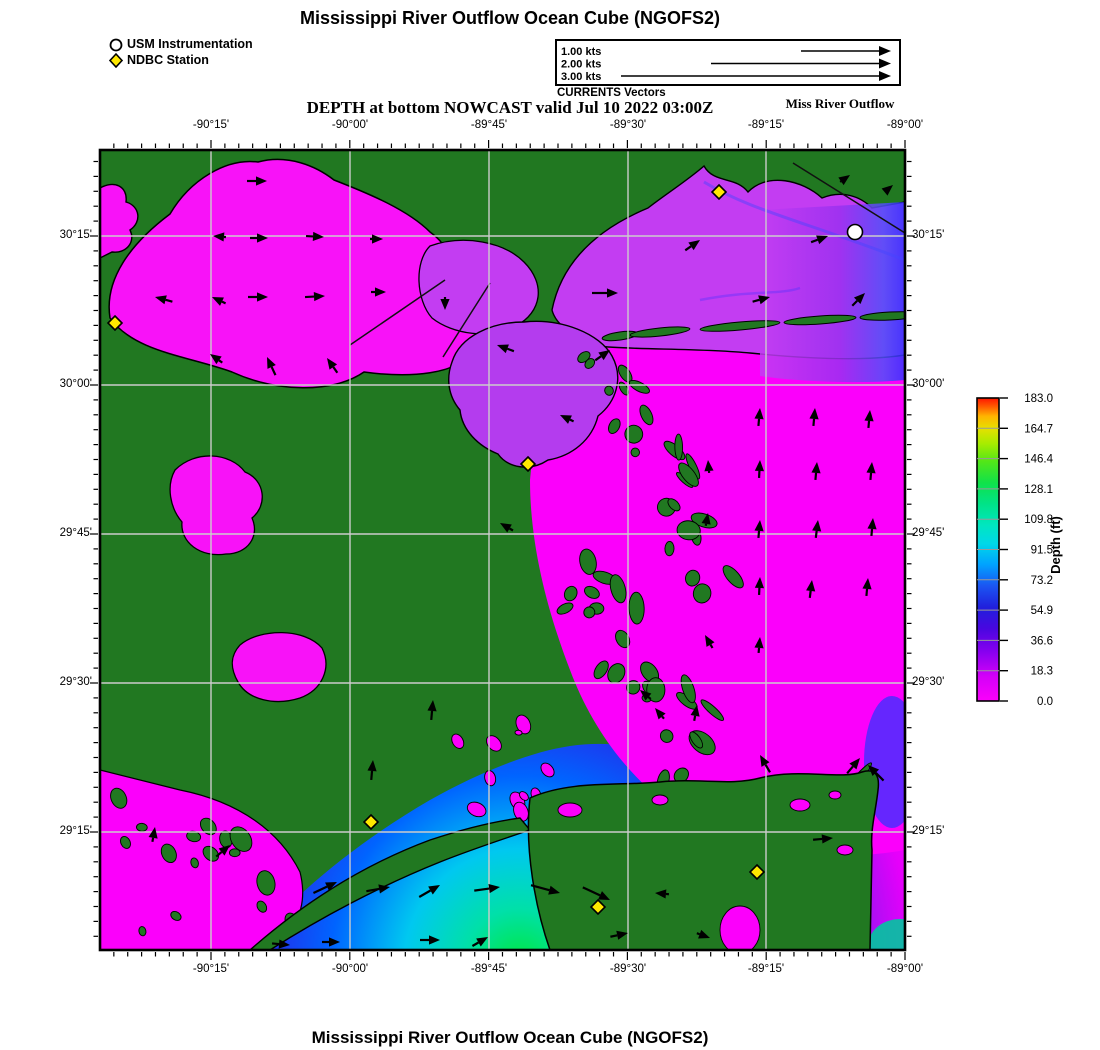 This screenshot has width=1100, height=1050. What do you see at coordinates (75, 831) in the screenshot?
I see `y-axis-label-left: 29°15'` at bounding box center [75, 831].